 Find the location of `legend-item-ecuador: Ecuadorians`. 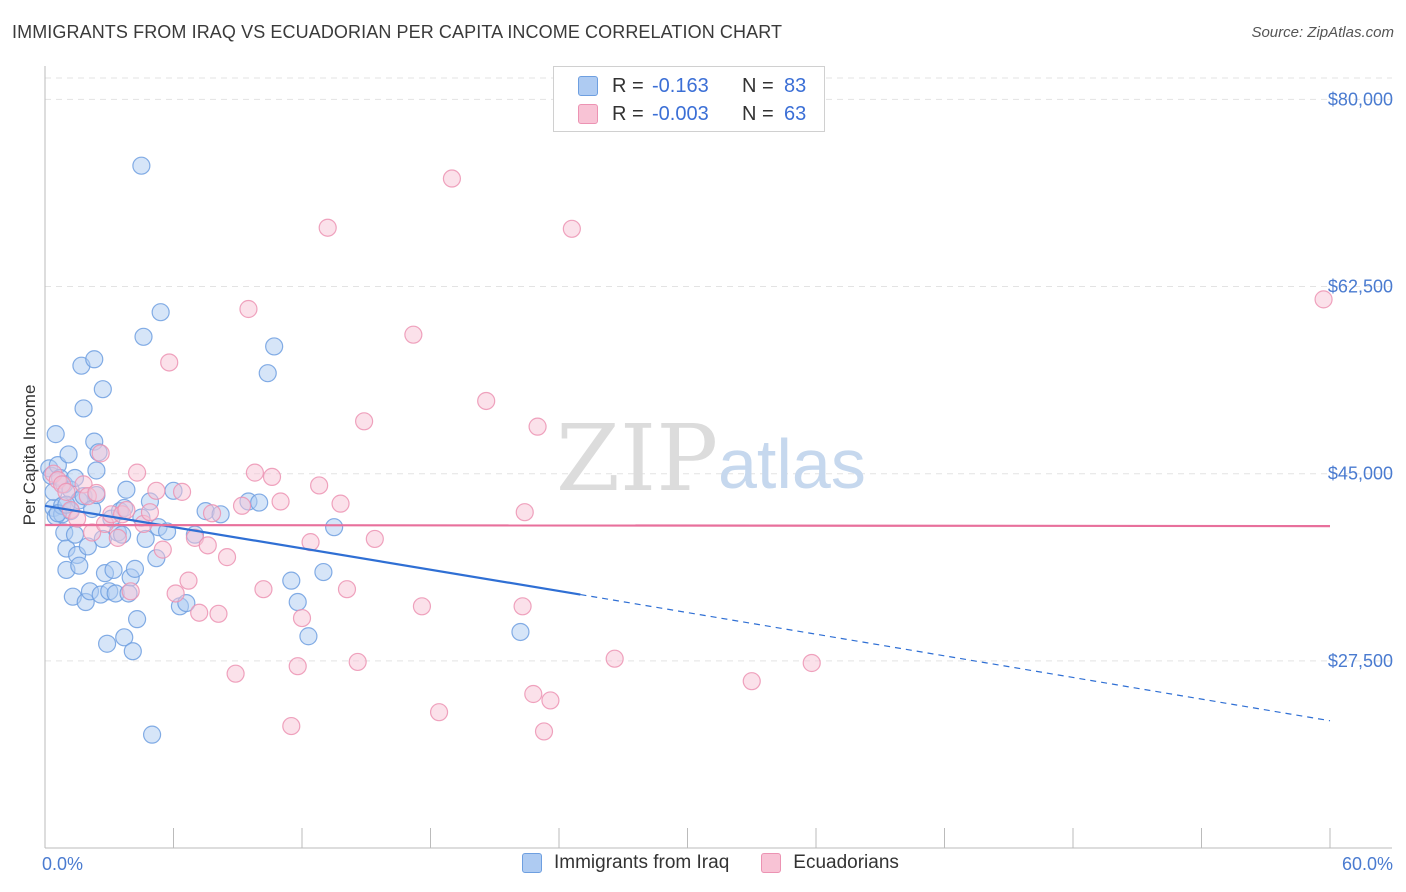

legend-item-ecuador: Ecuadorians is located at coordinates (830, 863).